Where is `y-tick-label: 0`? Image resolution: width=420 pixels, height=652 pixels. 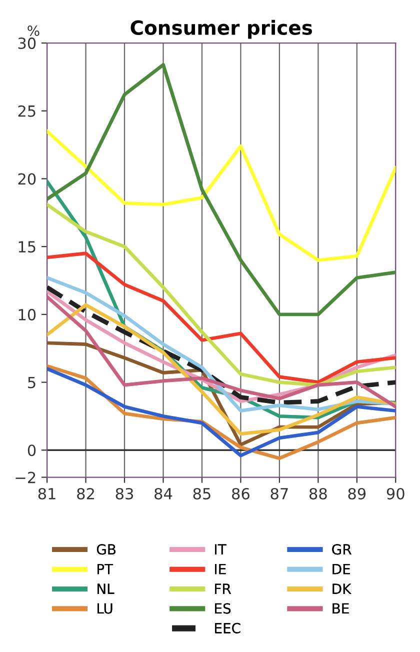 y-tick-label: 0 is located at coordinates (32, 450).